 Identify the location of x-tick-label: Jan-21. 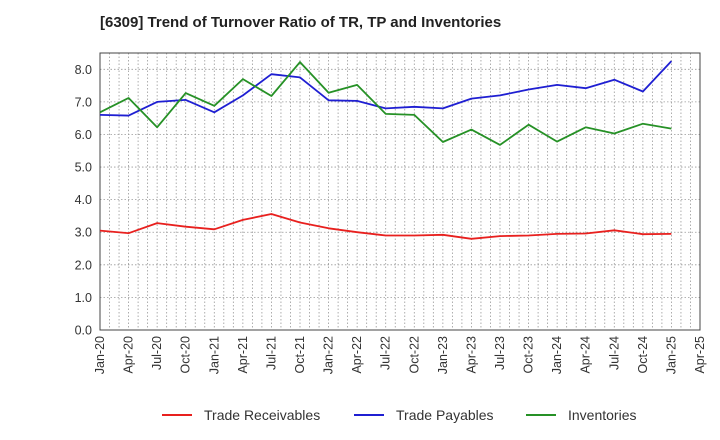
(214, 355).